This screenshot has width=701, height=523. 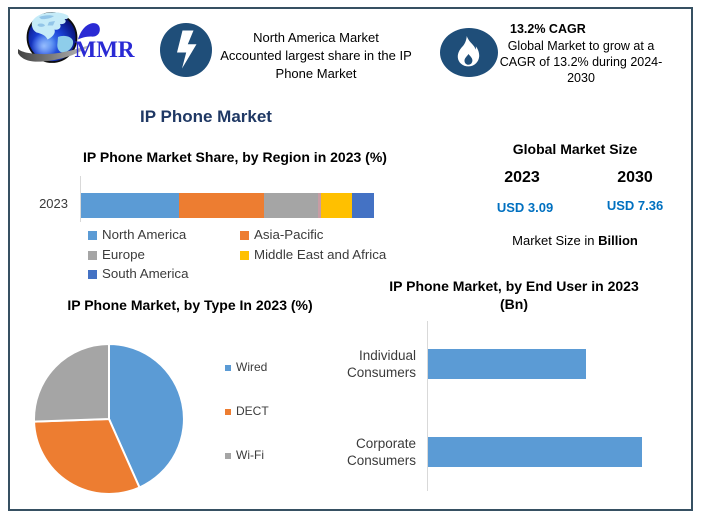 I want to click on svg-text: MMR, so click(x=105, y=49).